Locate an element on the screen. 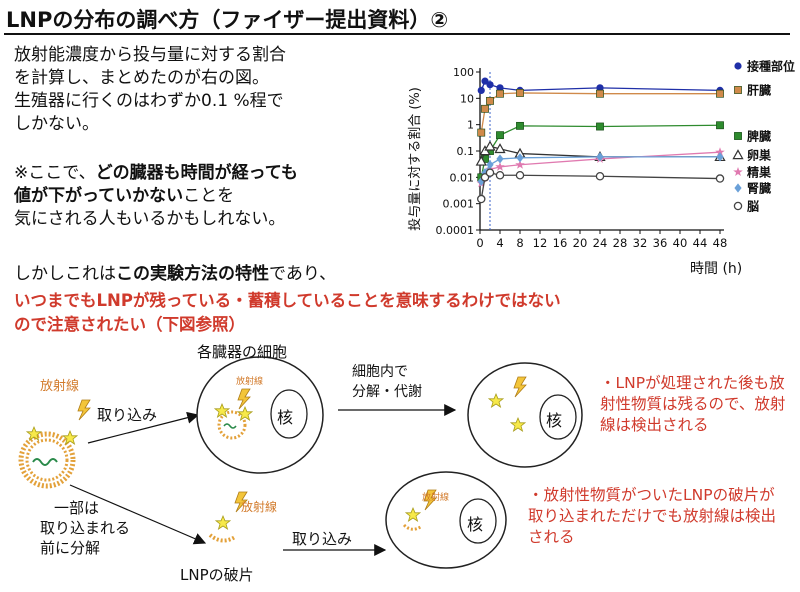  remark-emphasis-2: 値が下がっていかない is located at coordinates (99, 196).